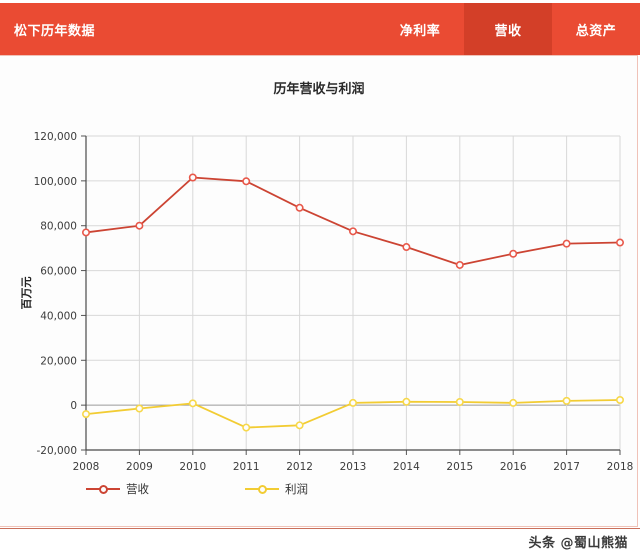  What do you see at coordinates (86, 467) in the screenshot?
I see `x-axis-tick-label: 2008` at bounding box center [86, 467].